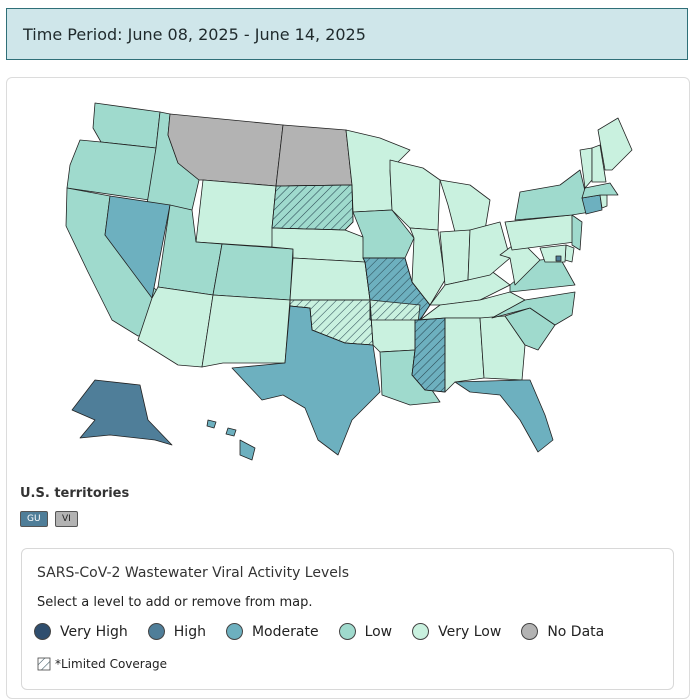 The height and width of the screenshot is (699, 697). I want to click on state-wy, so click(236, 213).